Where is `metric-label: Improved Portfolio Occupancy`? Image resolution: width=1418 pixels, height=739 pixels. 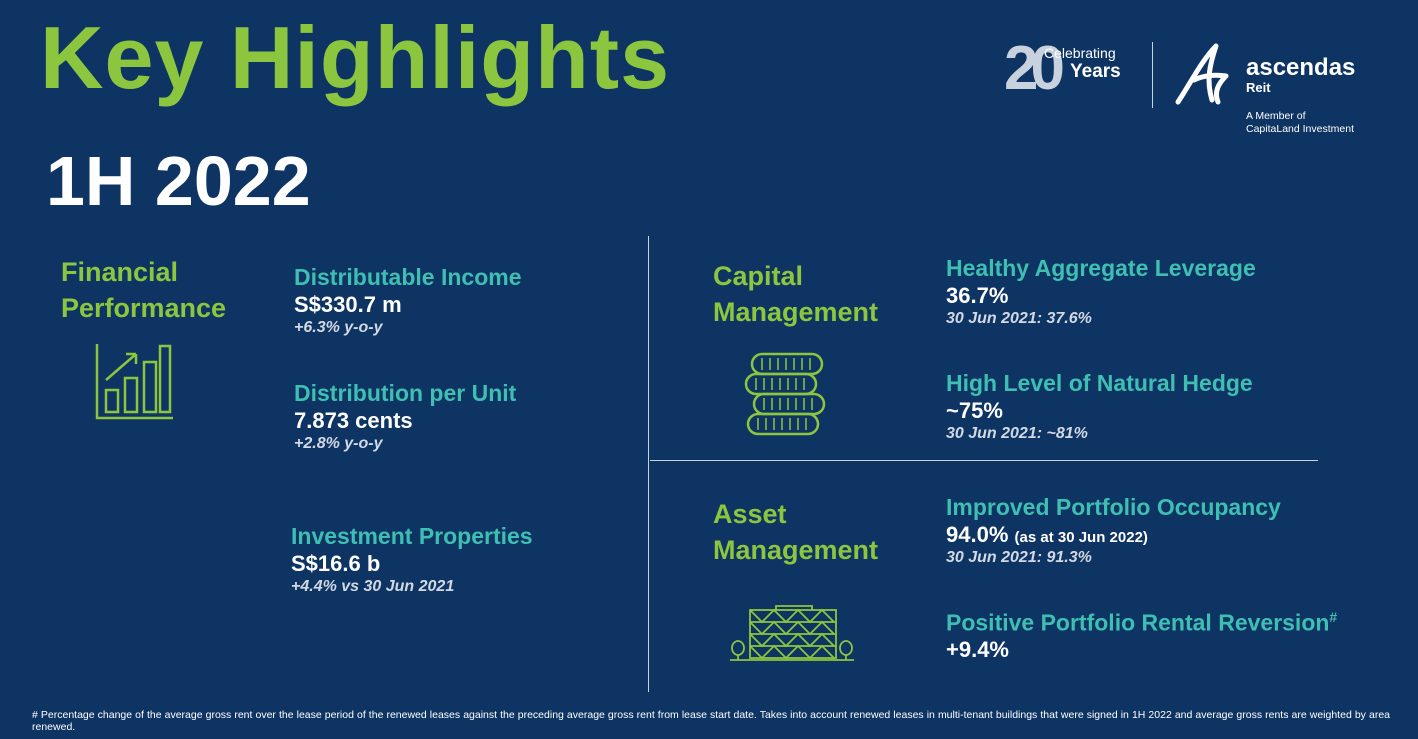
metric-label: Improved Portfolio Occupancy is located at coordinates (1113, 507).